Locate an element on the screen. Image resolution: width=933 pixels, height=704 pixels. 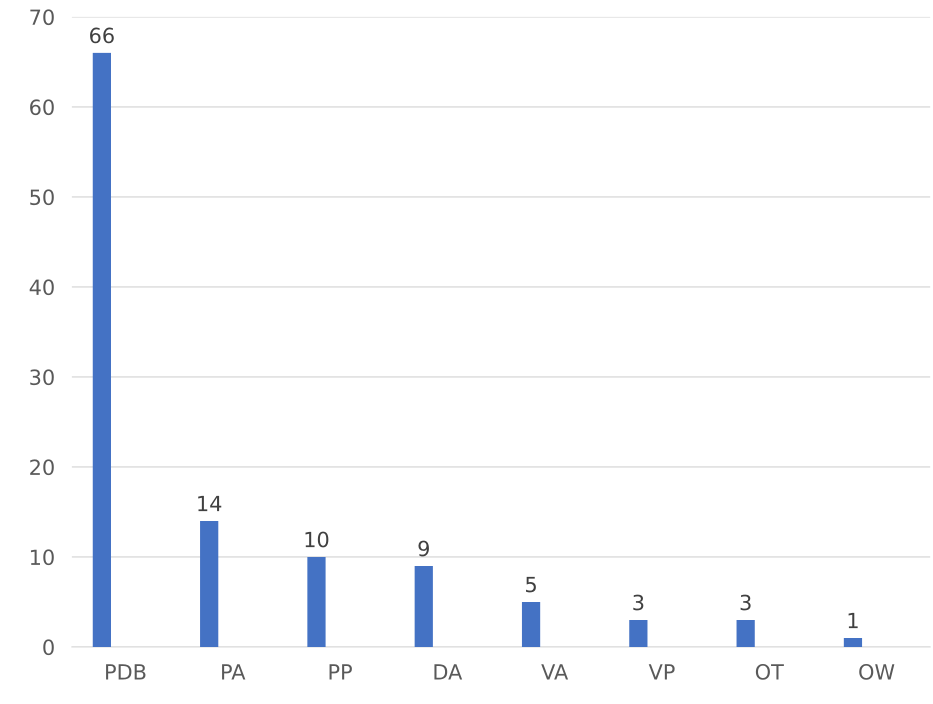
data-label: 66 is located at coordinates (102, 36).